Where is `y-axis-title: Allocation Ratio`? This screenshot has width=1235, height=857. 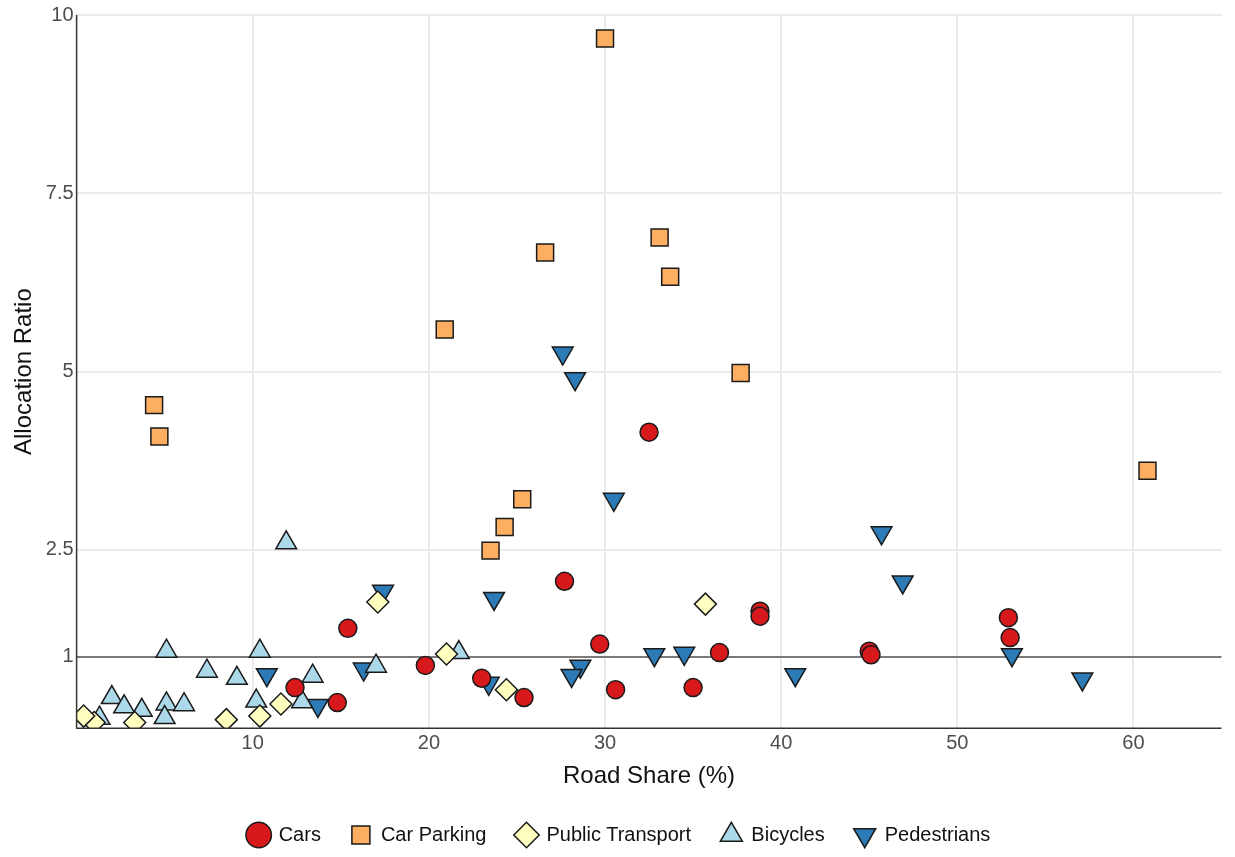
y-axis-title: Allocation Ratio is located at coordinates (23, 371).